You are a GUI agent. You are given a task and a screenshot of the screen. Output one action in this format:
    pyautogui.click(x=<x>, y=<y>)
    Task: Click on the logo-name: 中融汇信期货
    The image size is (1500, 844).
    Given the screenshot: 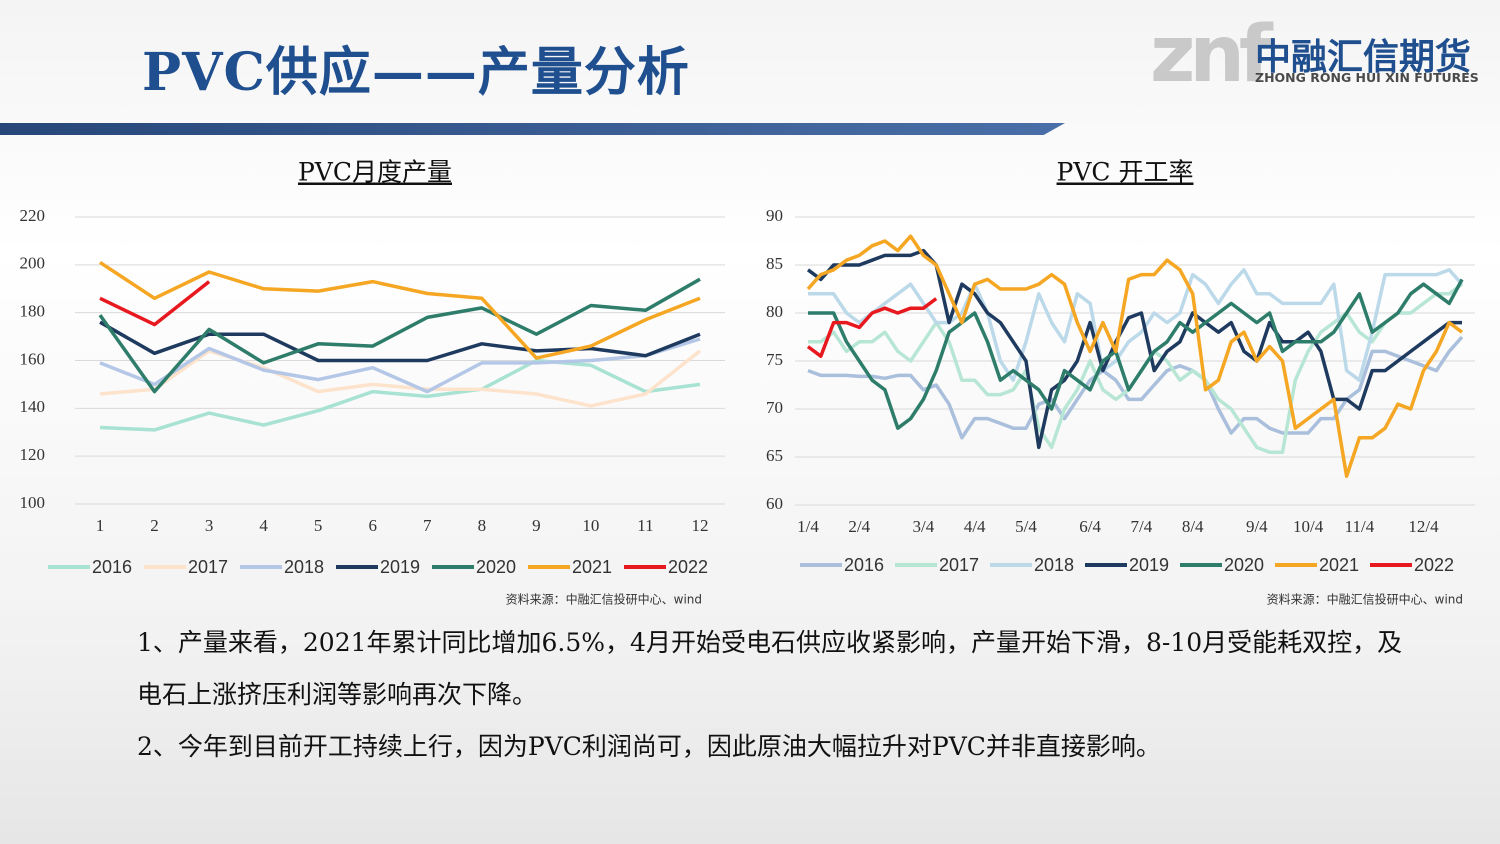 What is the action you would take?
    pyautogui.click(x=1363, y=57)
    